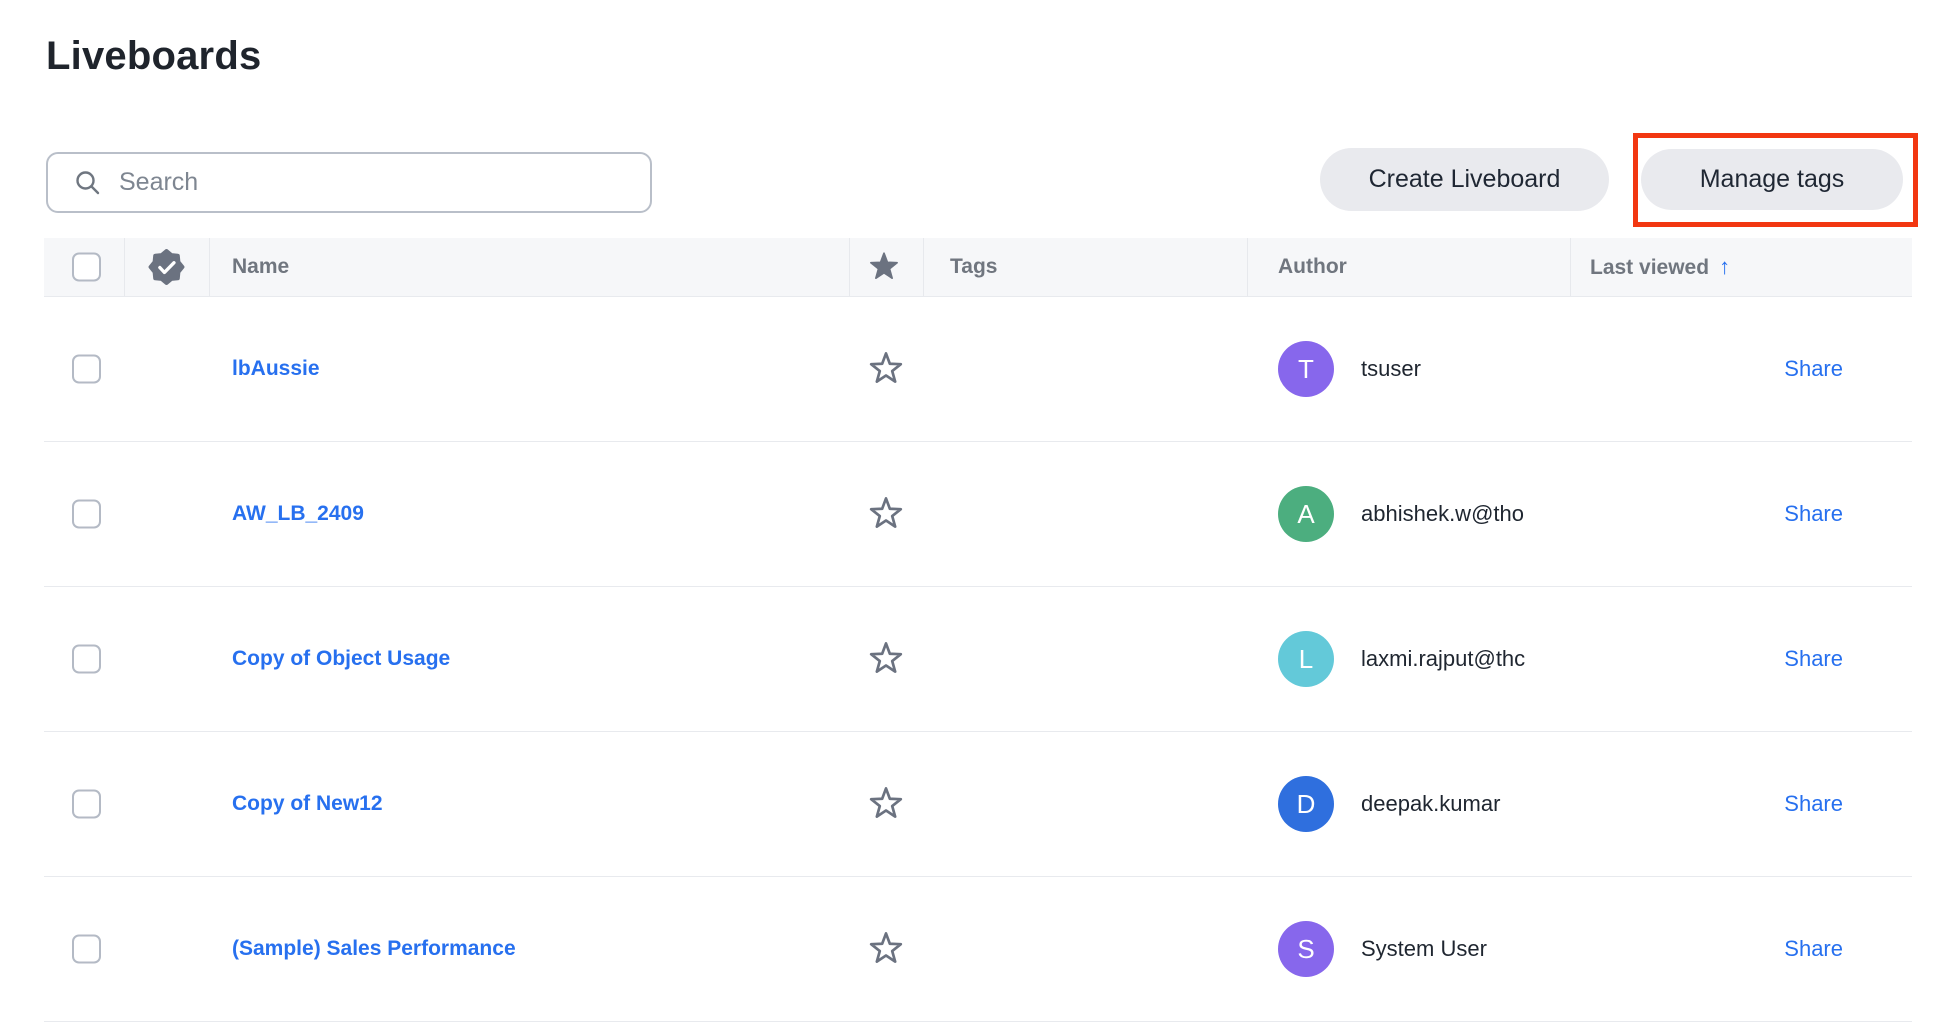 The width and height of the screenshot is (1945, 1025). What do you see at coordinates (886, 659) in the screenshot?
I see `row-2-favorite-star-icon` at bounding box center [886, 659].